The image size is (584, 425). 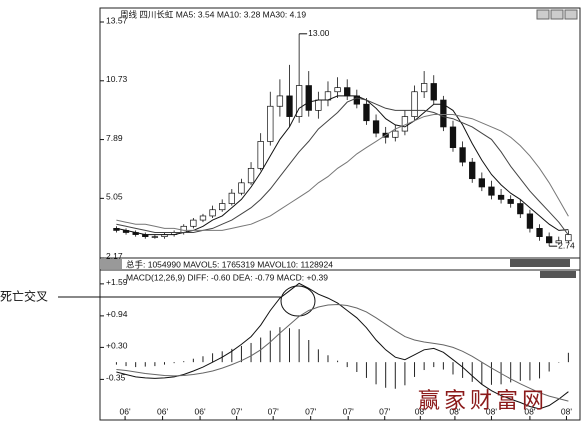 What do you see at coordinates (566, 245) in the screenshot?
I see `annotation-label: 2.74` at bounding box center [566, 245].